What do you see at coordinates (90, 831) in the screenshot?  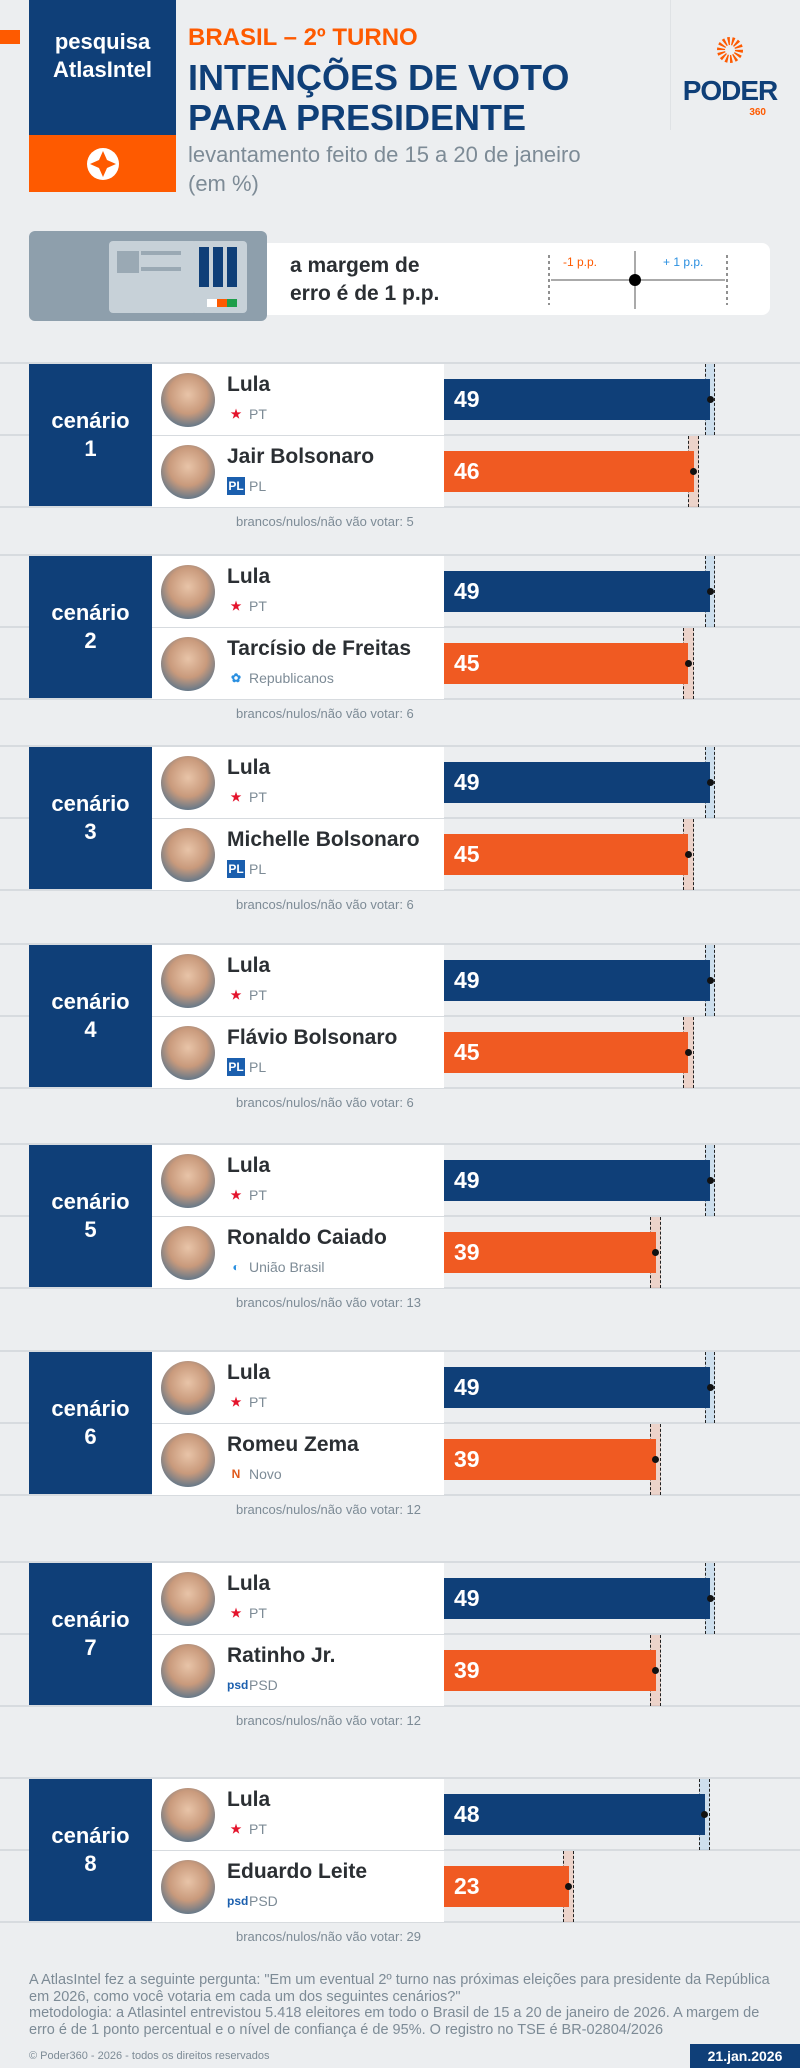 I see `scenario-number: 3` at bounding box center [90, 831].